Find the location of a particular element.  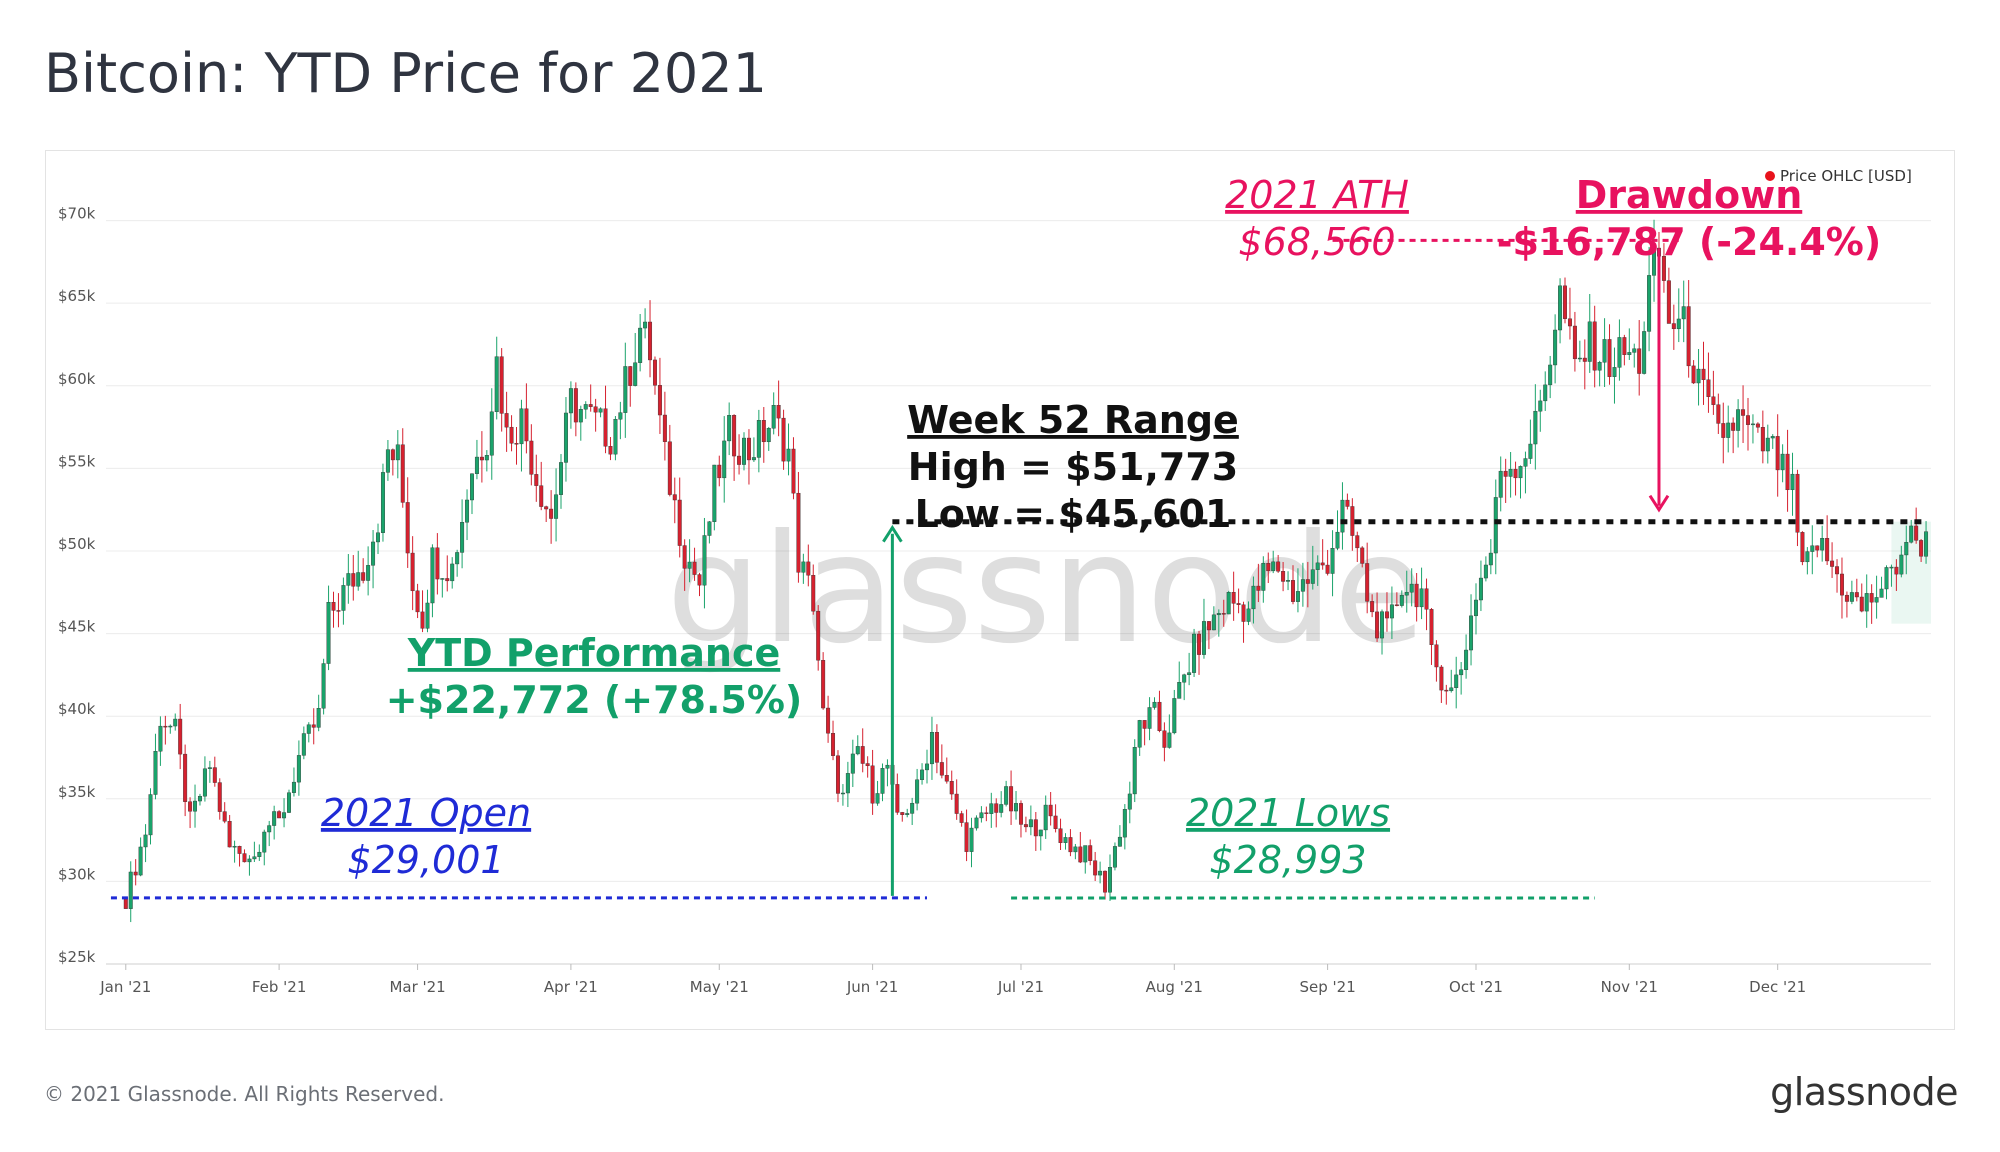

x-tick-label: Nov '21 is located at coordinates (1629, 987).